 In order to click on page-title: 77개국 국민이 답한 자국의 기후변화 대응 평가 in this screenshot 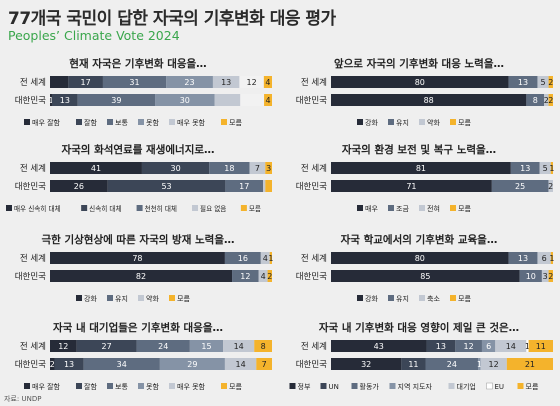, I will do `click(172, 19)`.